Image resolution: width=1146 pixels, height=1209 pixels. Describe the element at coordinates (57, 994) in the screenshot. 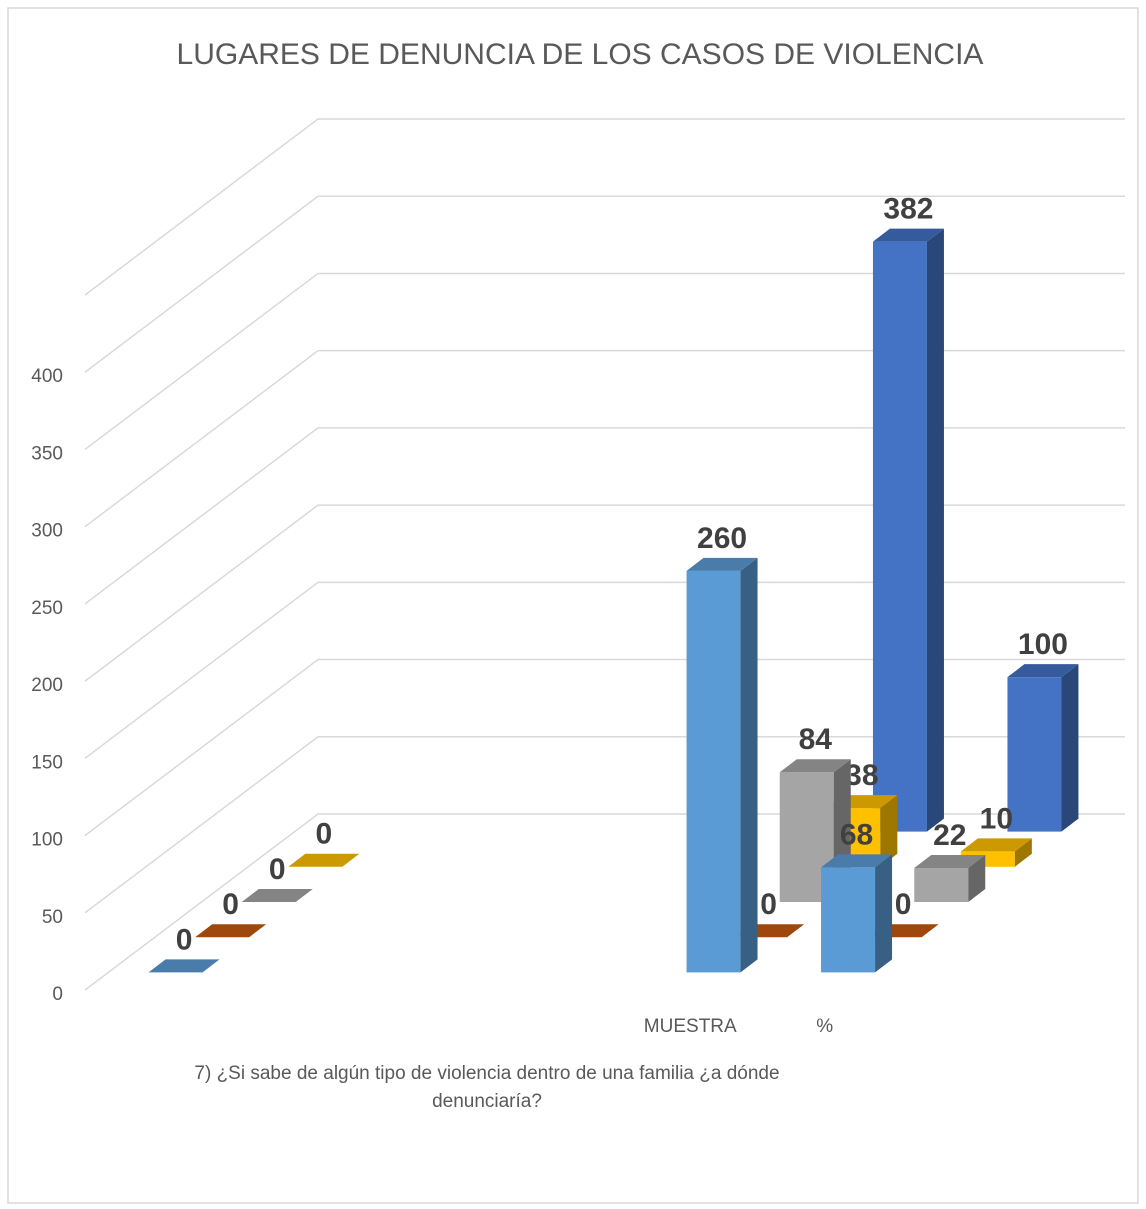

I see `y-tick-label: 0` at that location.